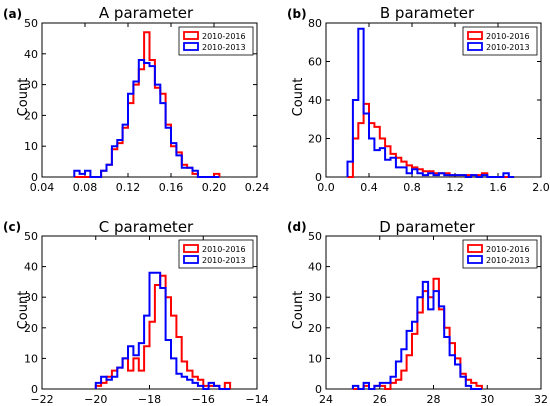 The width and height of the screenshot is (550, 406). I want to click on x-tick-label: 0.08, so click(85, 187).